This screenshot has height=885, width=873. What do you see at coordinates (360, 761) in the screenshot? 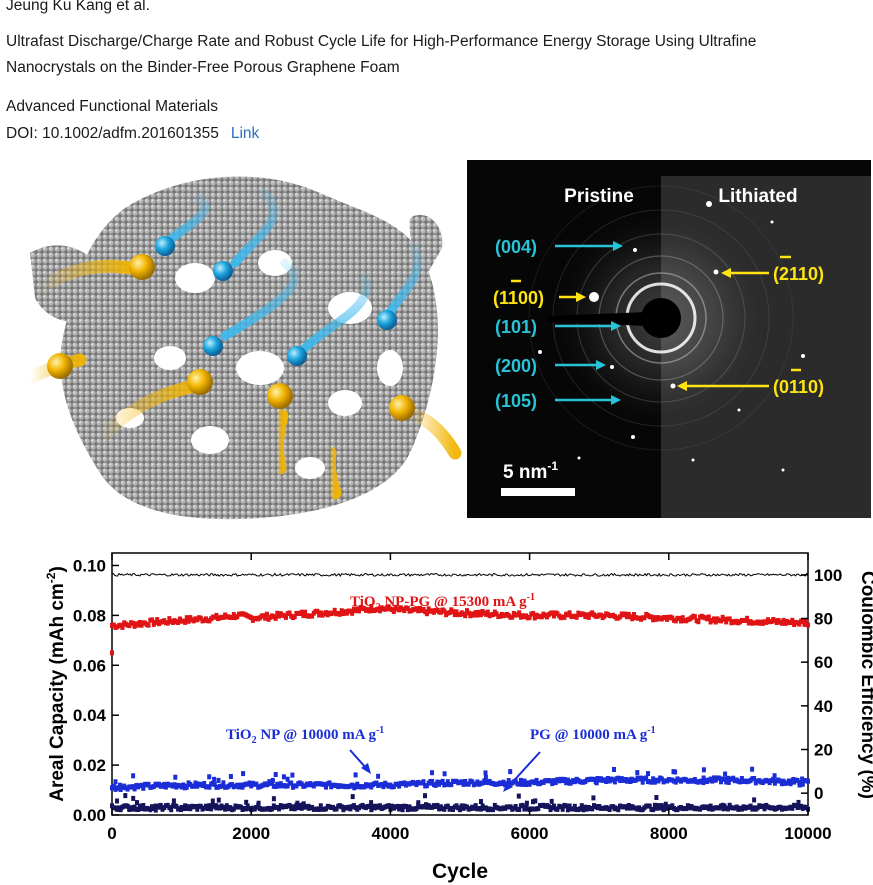
I see `np-annotation-arrow` at bounding box center [360, 761].